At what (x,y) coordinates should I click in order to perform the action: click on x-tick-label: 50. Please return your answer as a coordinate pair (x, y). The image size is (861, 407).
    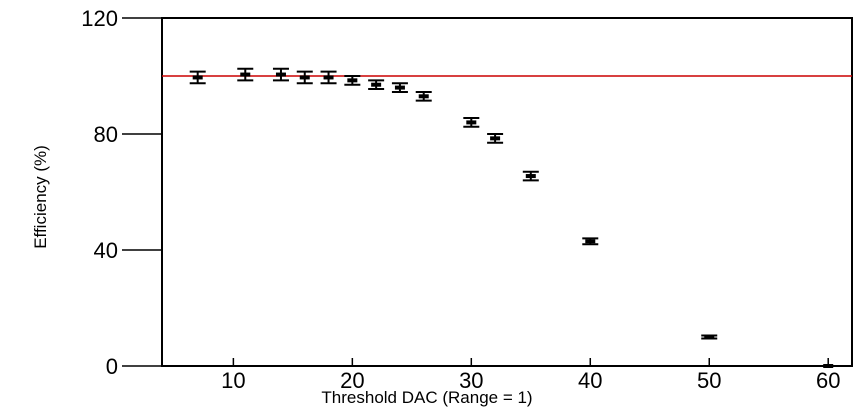
    Looking at the image, I should click on (709, 380).